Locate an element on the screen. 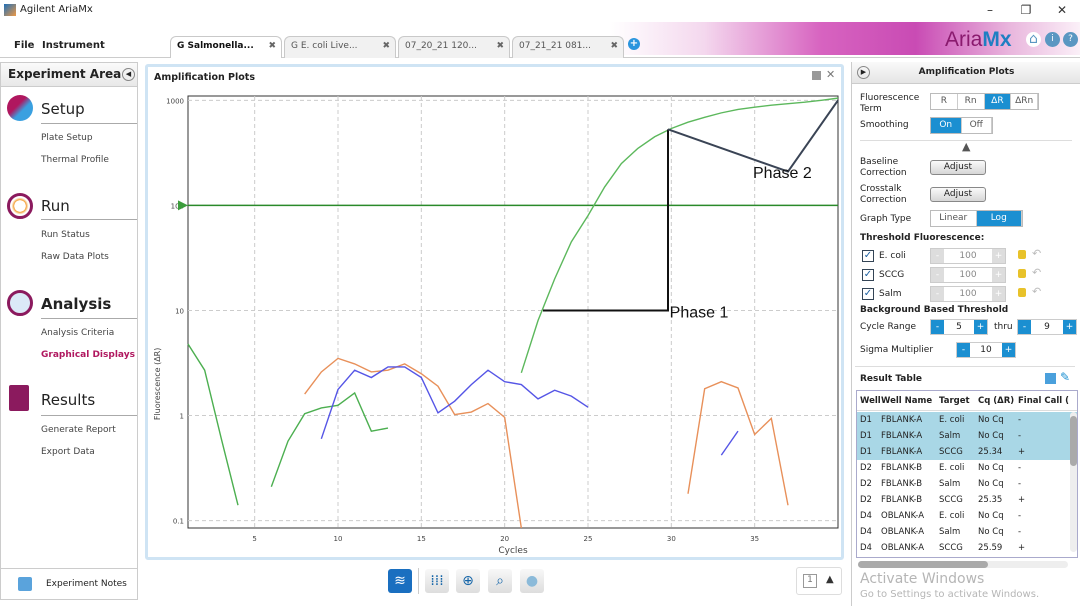 The height and width of the screenshot is (608, 1080). table-settings-icon is located at coordinates (1050, 378).